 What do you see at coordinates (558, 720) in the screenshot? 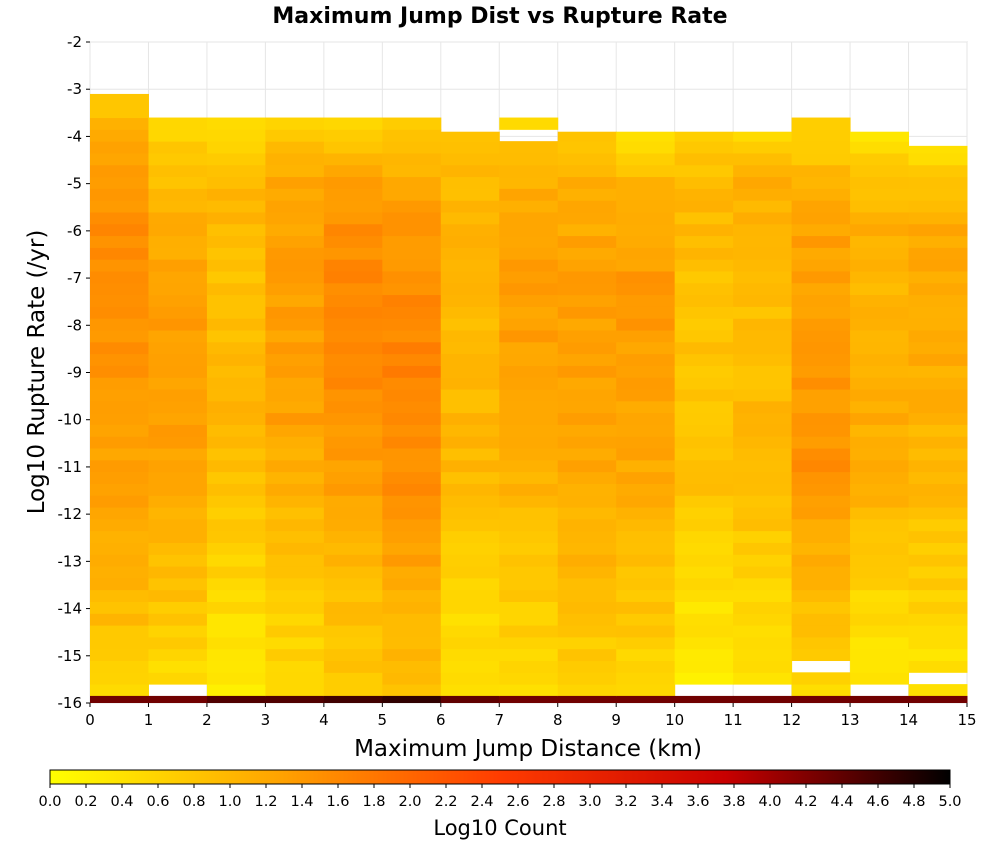
I see `x-tick-label: 8` at bounding box center [558, 720].